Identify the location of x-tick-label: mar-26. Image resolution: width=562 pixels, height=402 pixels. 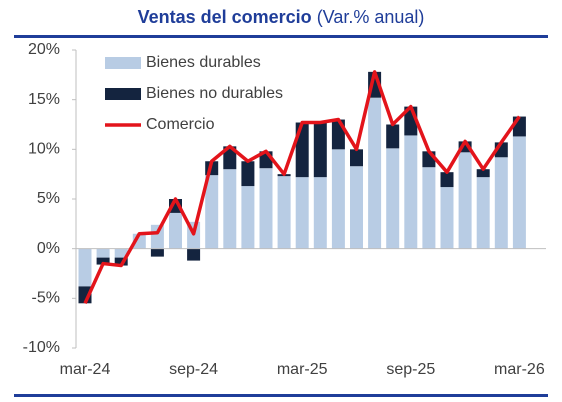
(519, 369).